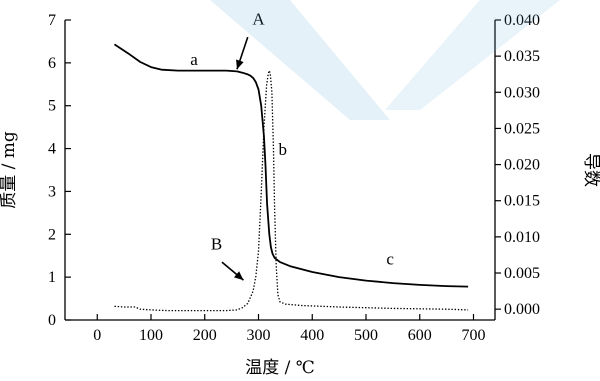 Image resolution: width=600 pixels, height=381 pixels. I want to click on x-axis-title: 温度 / ℃, so click(280, 368).